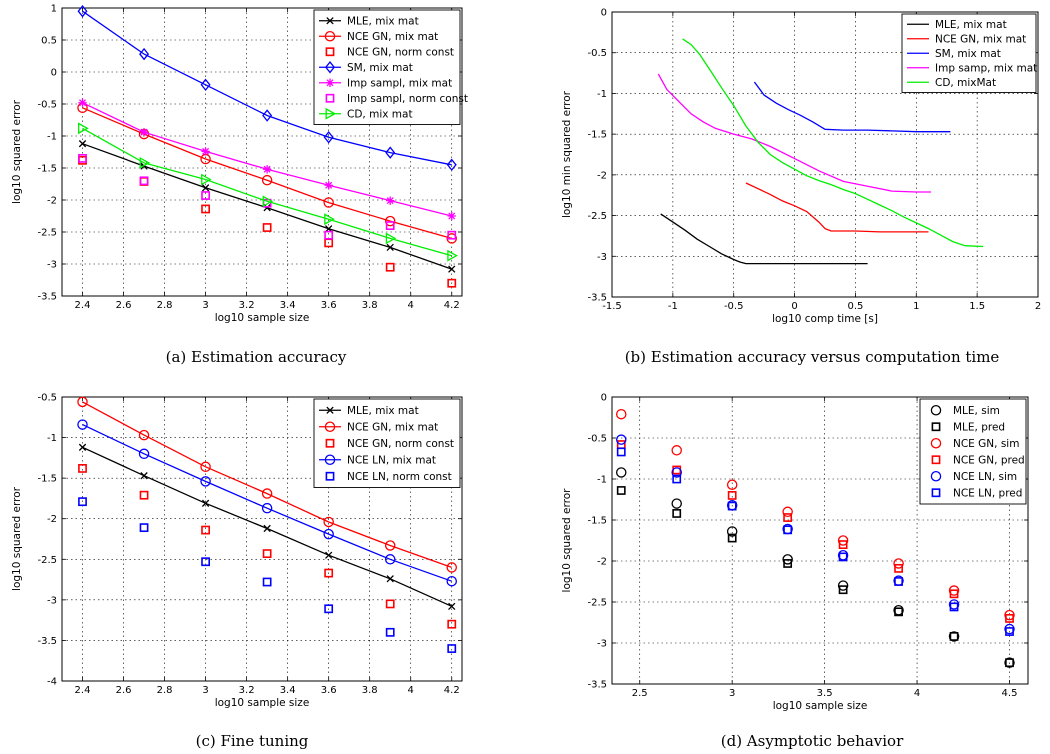 Image resolution: width=1050 pixels, height=754 pixels. Describe the element at coordinates (980, 40) in the screenshot. I see `legend-label: NCE GN, mix mat` at that location.